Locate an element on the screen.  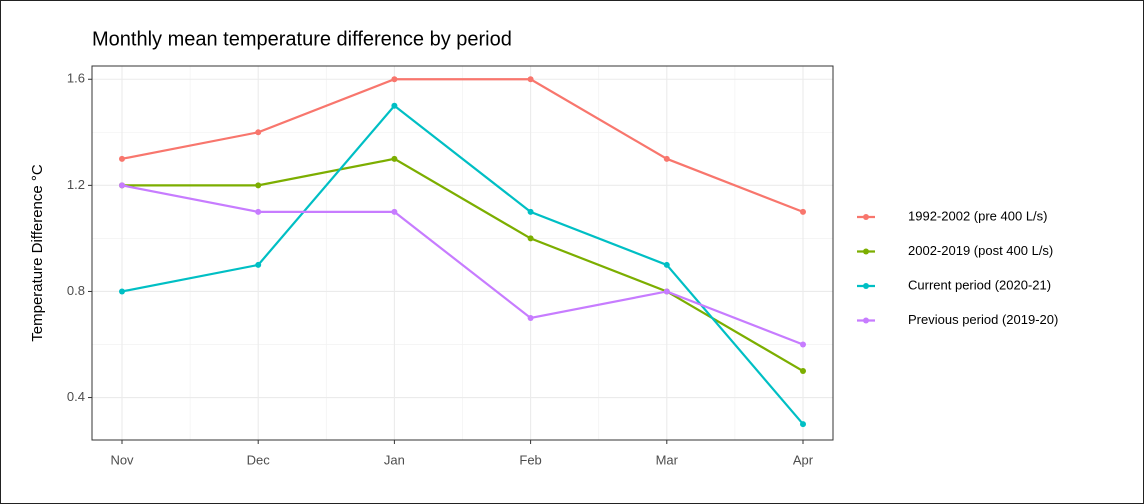
legend-label: Current period (2020-21) is located at coordinates (979, 284).